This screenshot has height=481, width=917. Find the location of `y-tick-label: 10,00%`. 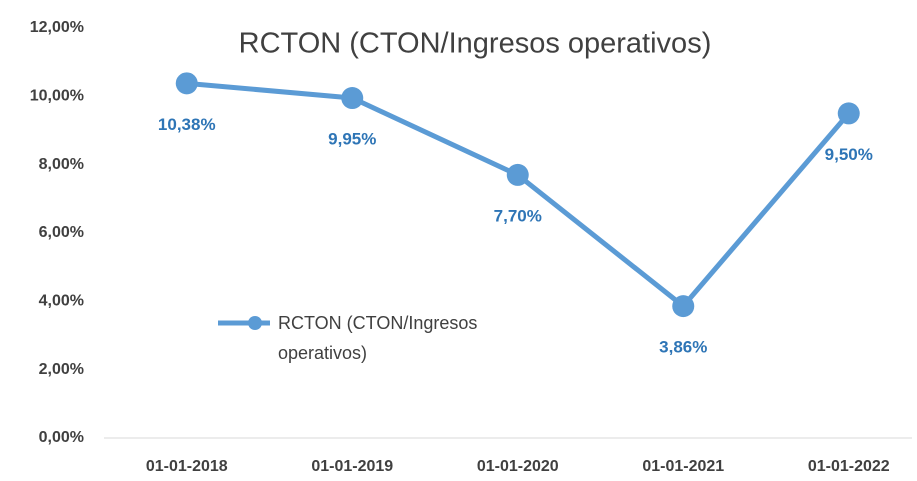

y-tick-label: 10,00% is located at coordinates (57, 96).